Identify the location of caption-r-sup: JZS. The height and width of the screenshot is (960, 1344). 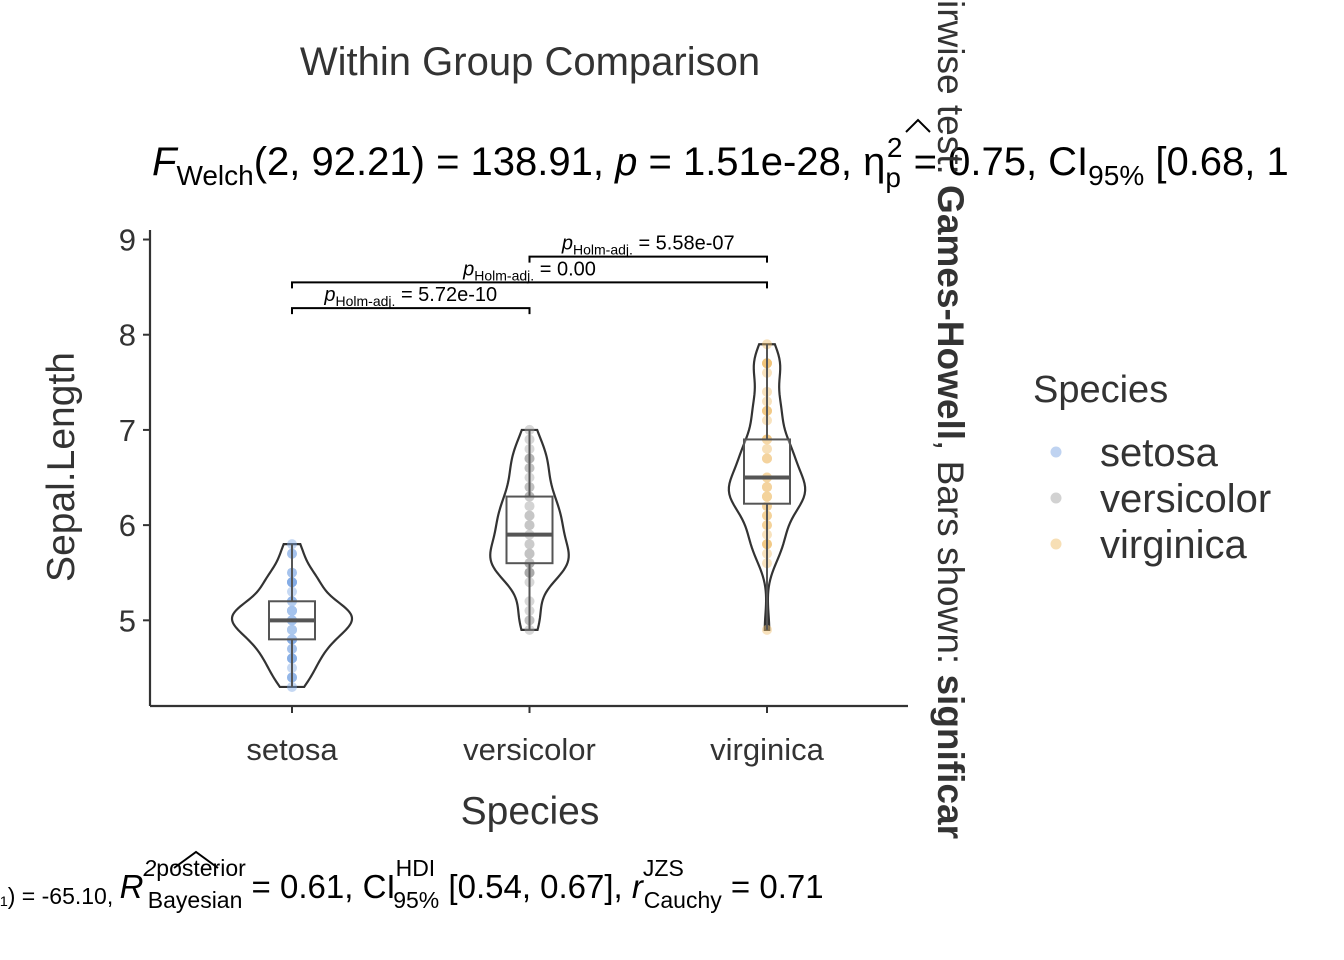
(663, 868).